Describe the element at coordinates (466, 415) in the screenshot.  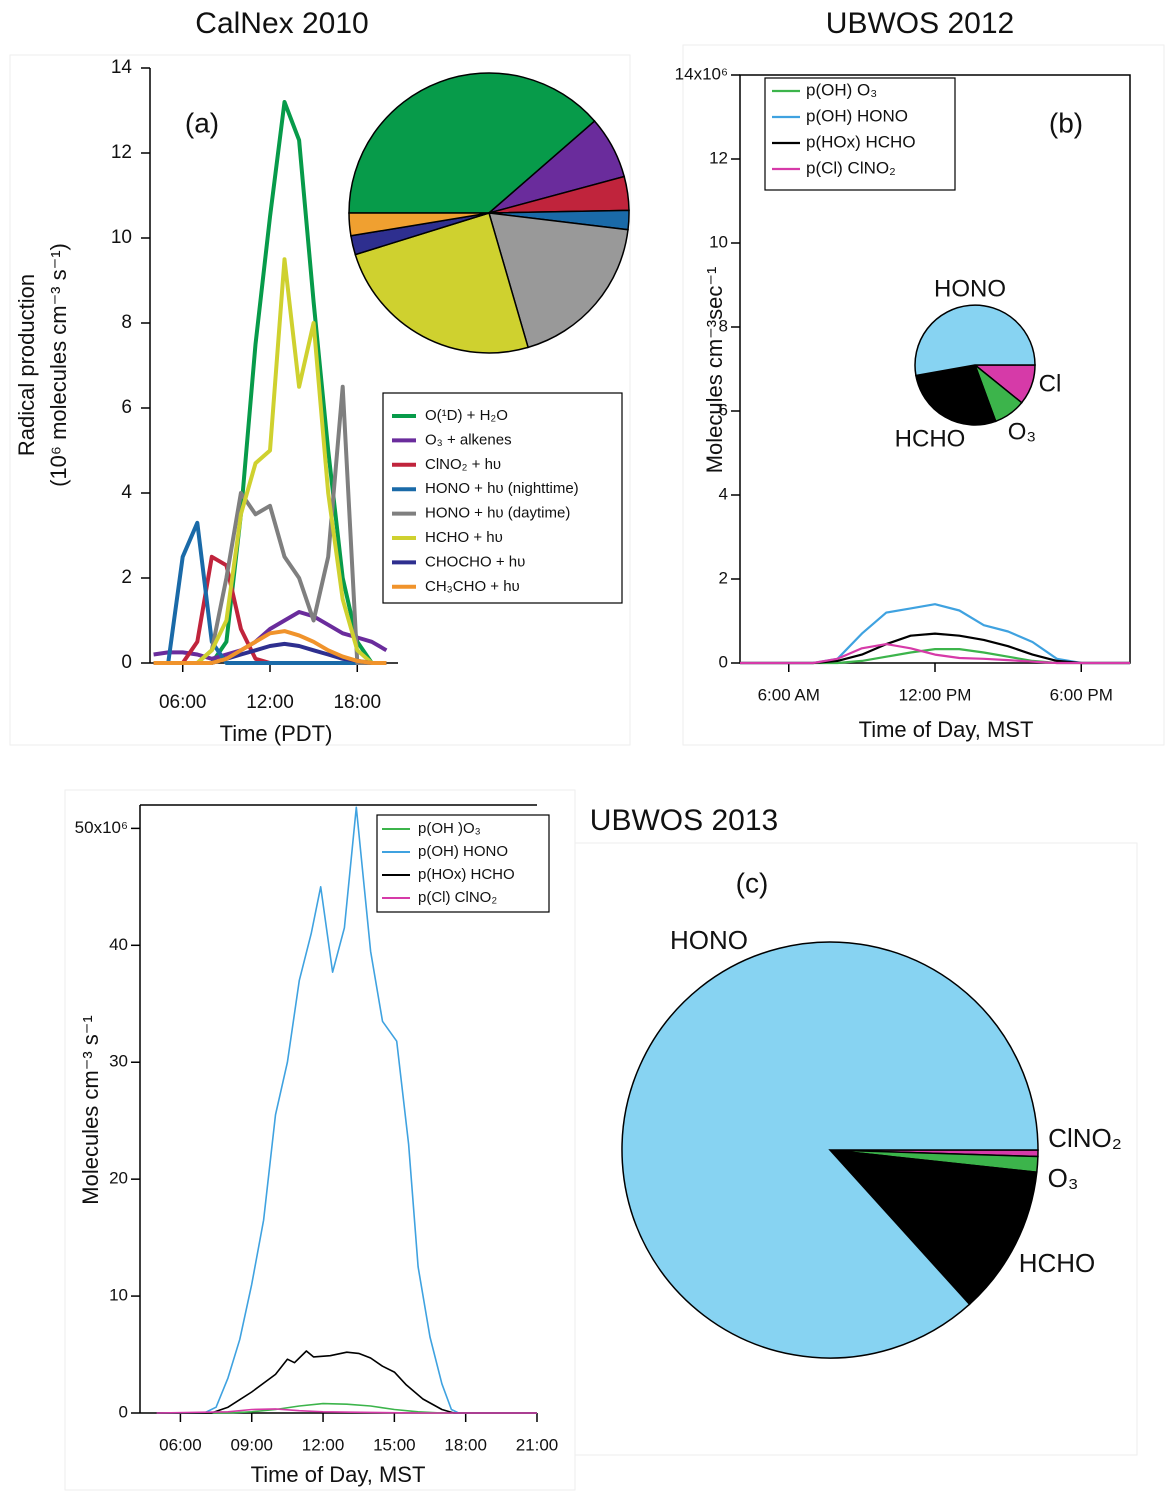
I see `legend-label: O(¹D) + H₂O` at that location.